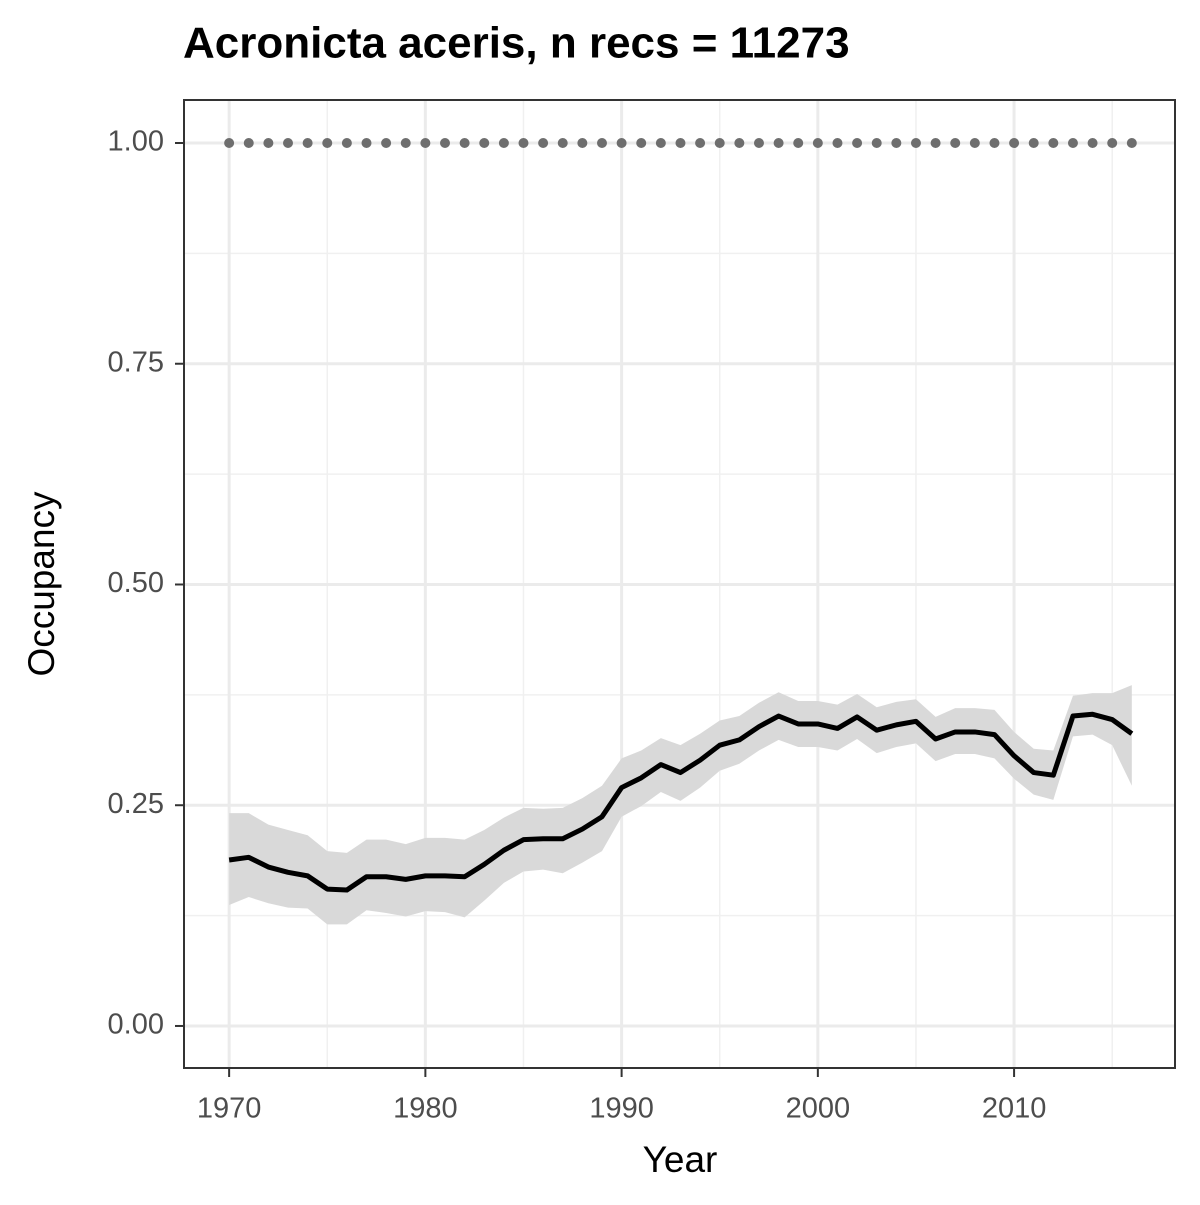 The width and height of the screenshot is (1200, 1205). Describe the element at coordinates (136, 362) in the screenshot. I see `y-tick-label: 0.75` at that location.